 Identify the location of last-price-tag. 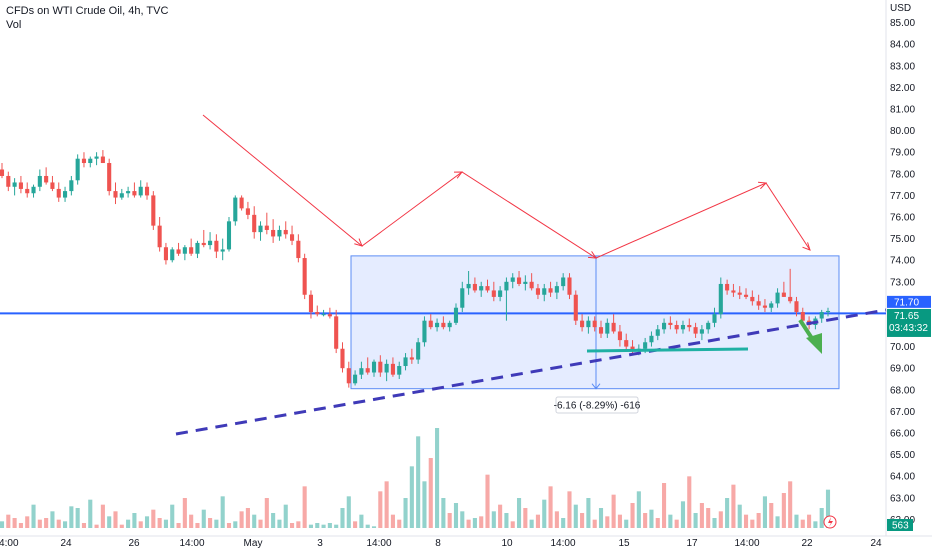
(909, 301).